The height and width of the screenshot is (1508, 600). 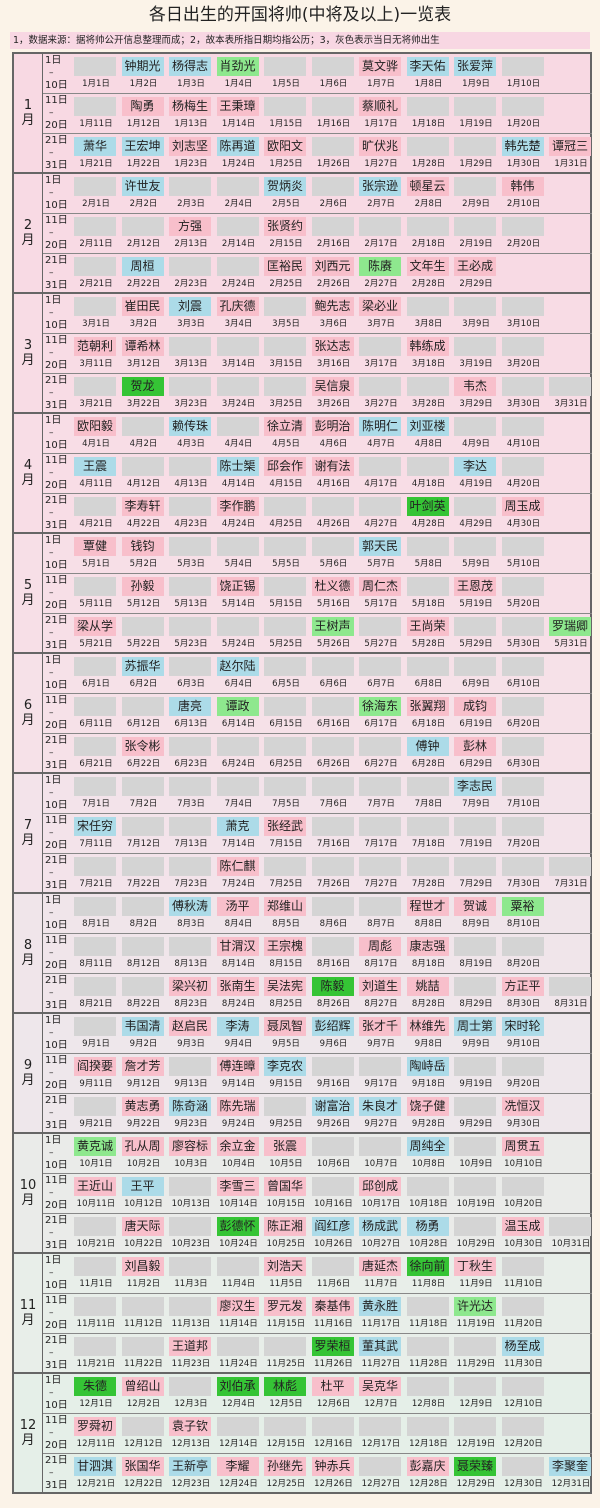 I want to click on general-name: 聂荣臻, so click(x=475, y=1466).